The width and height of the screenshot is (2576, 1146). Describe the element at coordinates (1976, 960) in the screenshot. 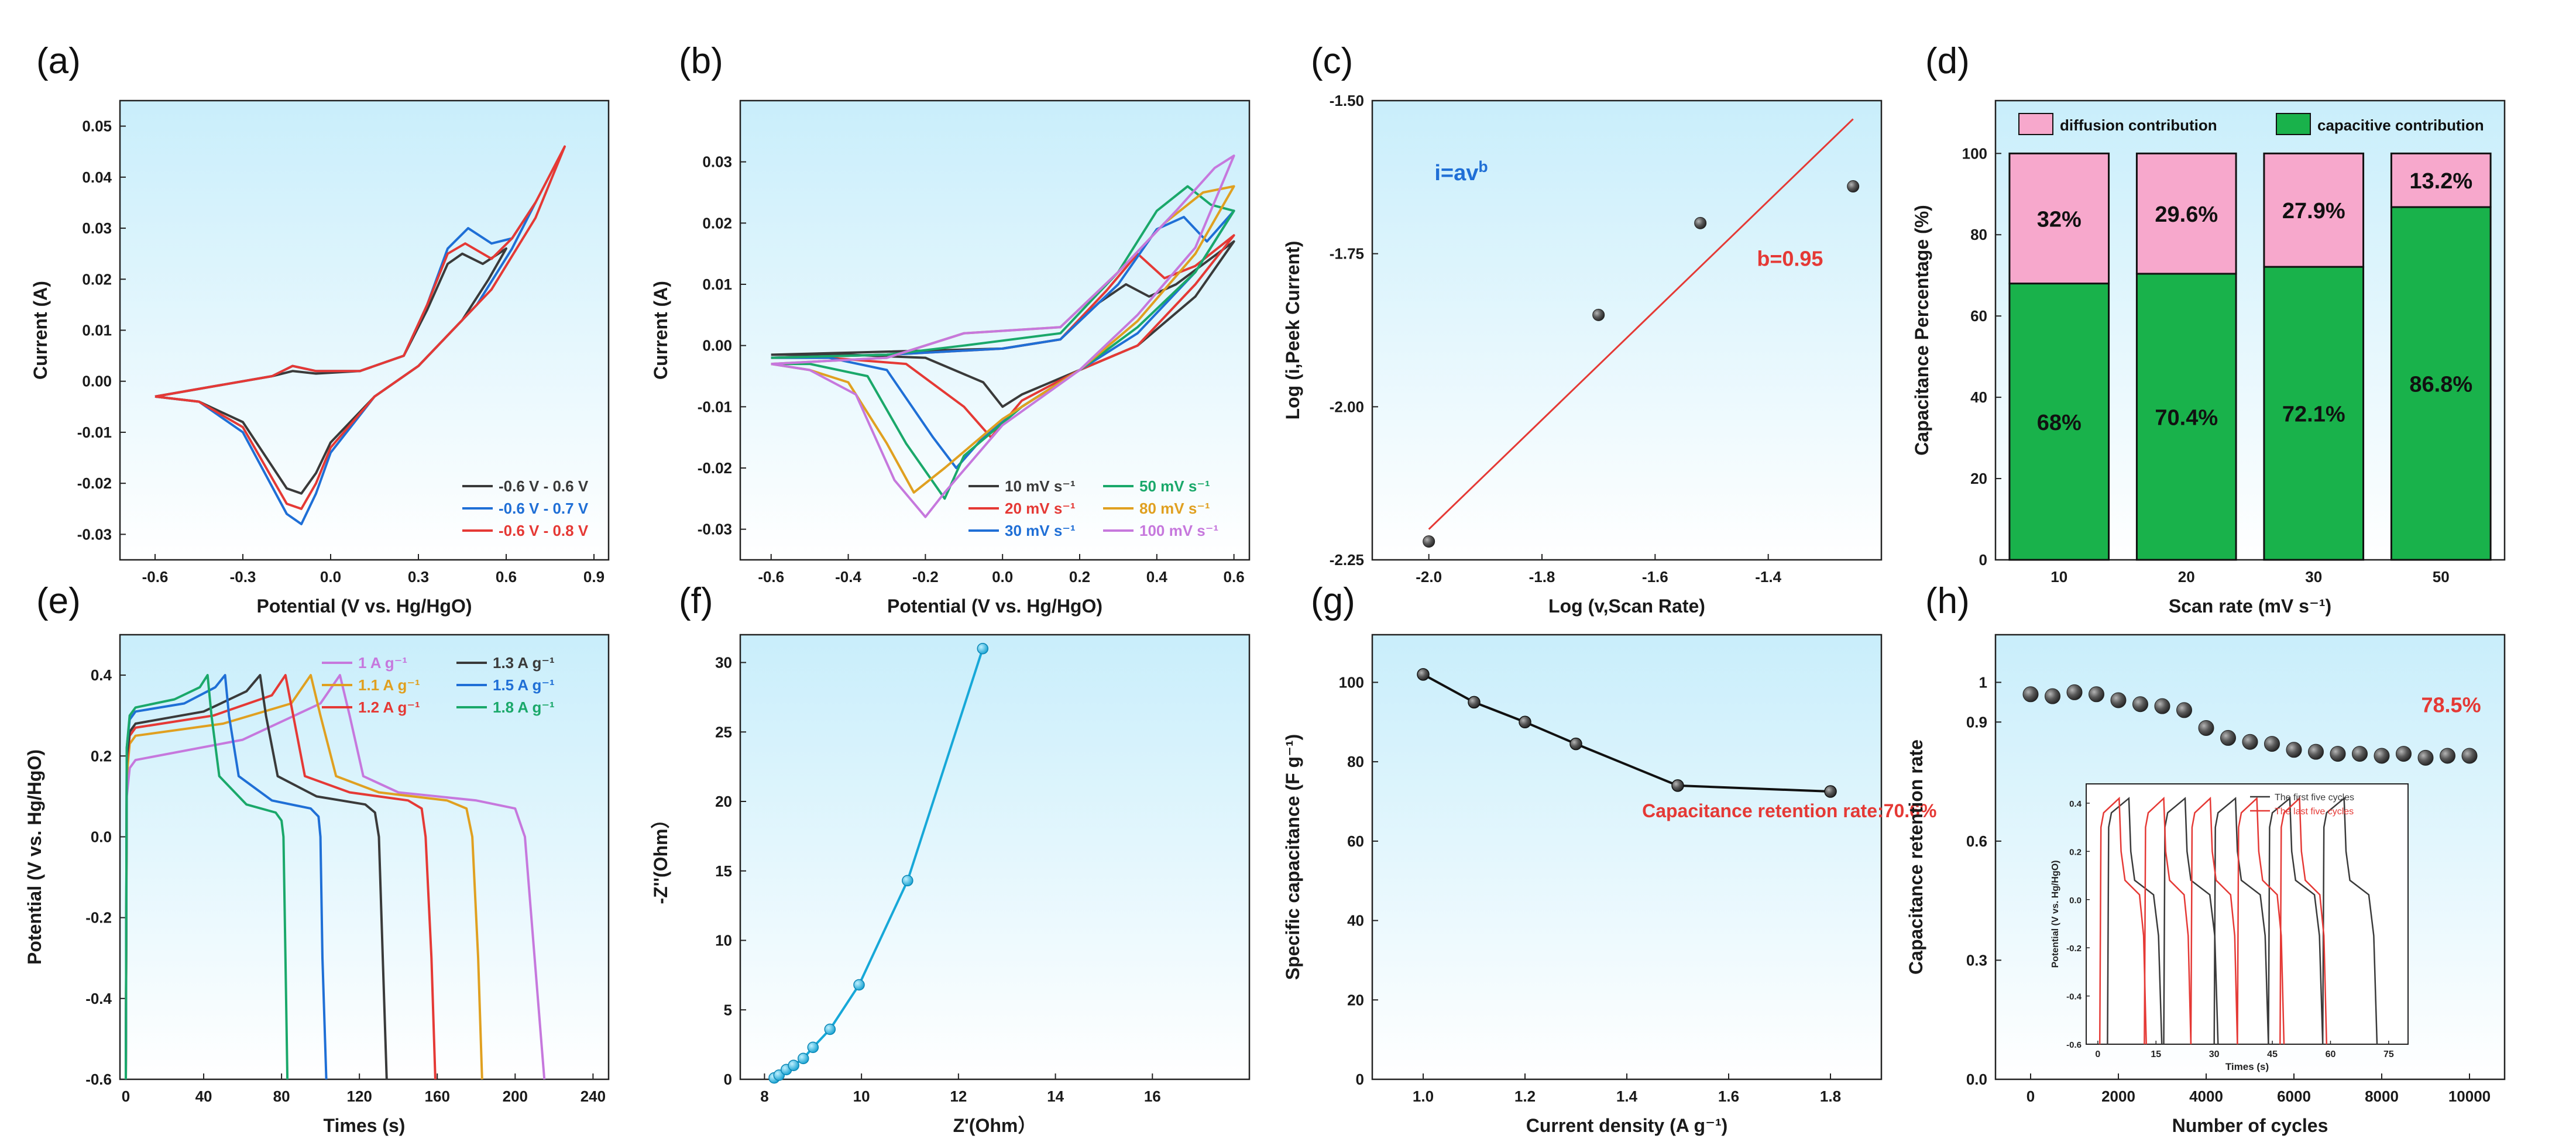

I see `y-tick-label: 0.3` at that location.